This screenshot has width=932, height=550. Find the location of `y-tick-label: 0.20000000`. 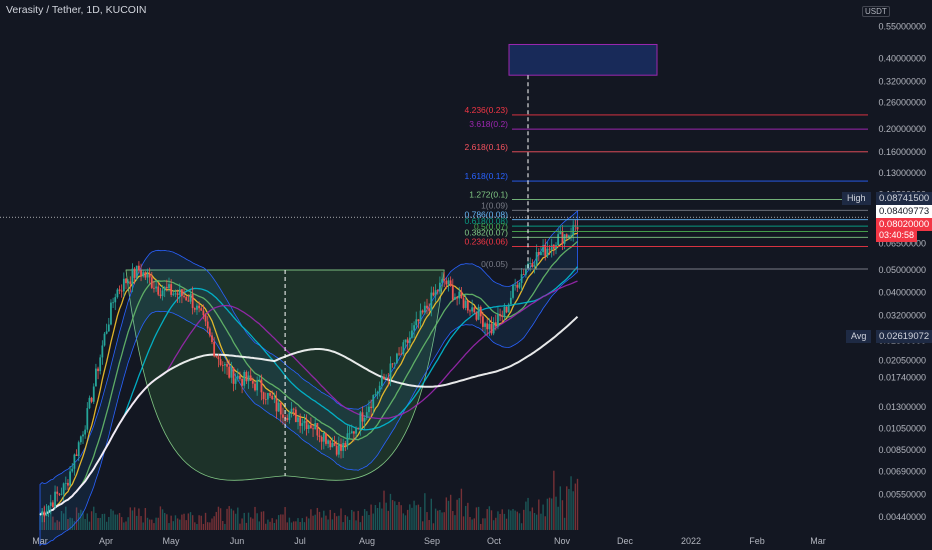

y-tick-label: 0.20000000 is located at coordinates (902, 129).